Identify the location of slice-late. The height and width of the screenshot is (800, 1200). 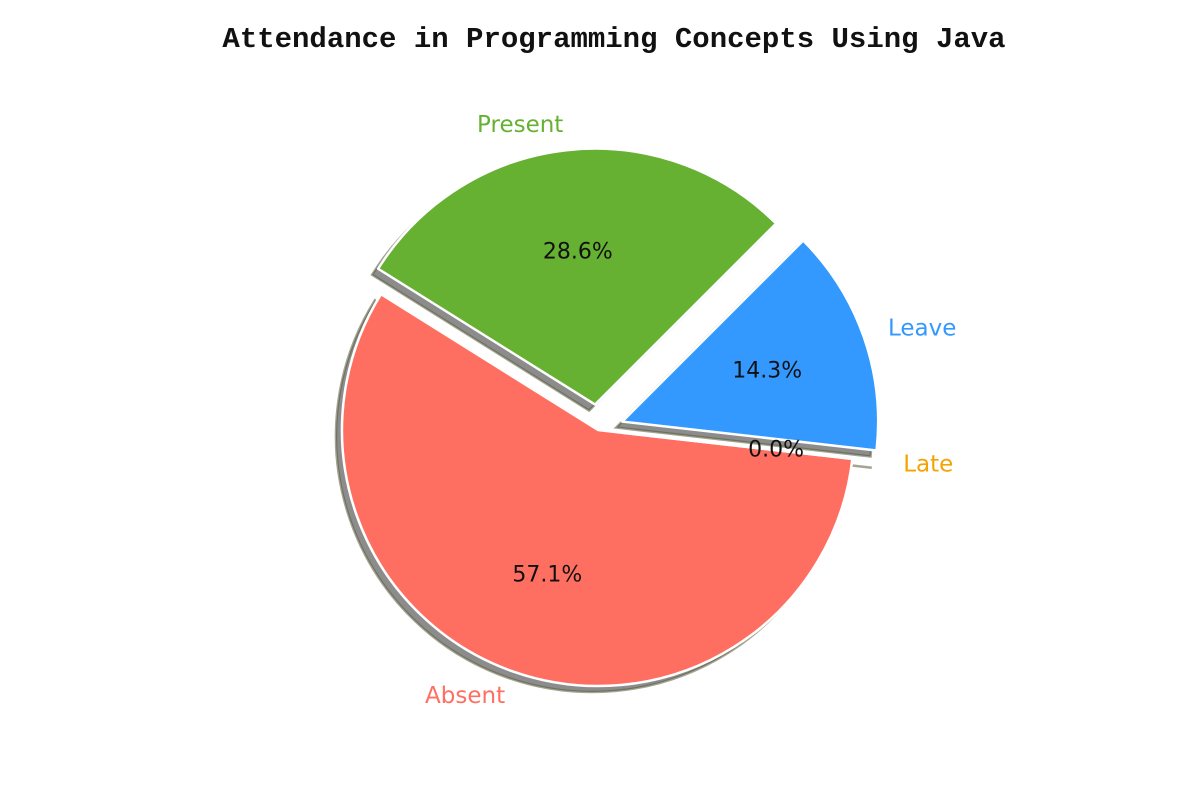
(751, 447).